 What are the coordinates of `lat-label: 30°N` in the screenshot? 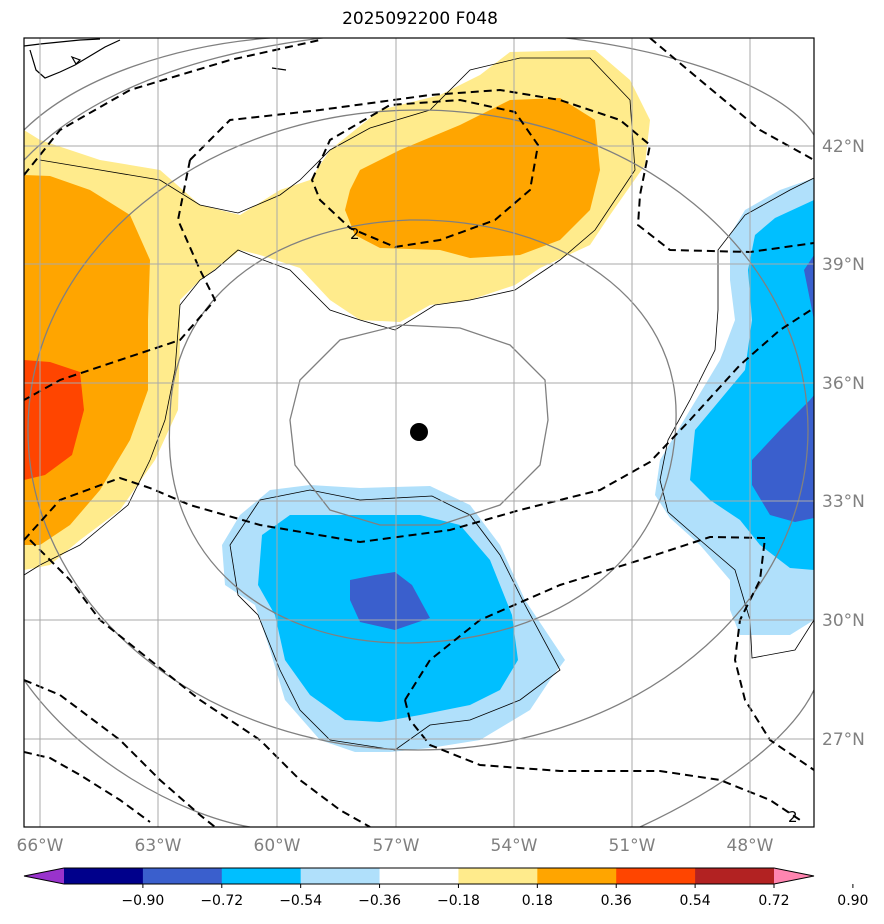 It's located at (843, 621).